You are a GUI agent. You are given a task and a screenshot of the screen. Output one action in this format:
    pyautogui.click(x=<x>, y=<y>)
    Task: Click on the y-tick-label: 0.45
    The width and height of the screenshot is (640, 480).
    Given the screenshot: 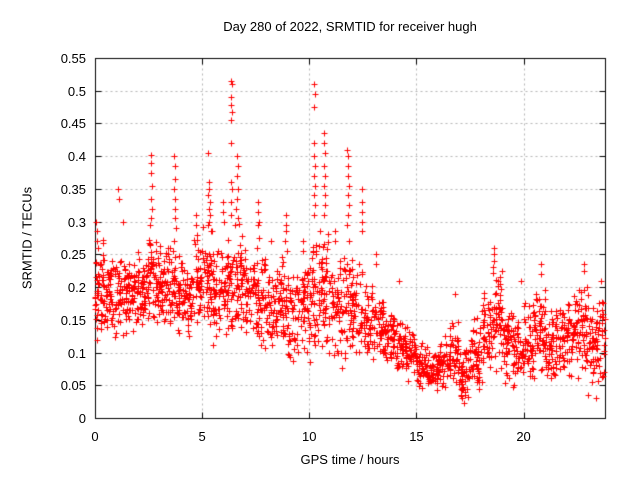 What is the action you would take?
    pyautogui.click(x=73, y=124)
    